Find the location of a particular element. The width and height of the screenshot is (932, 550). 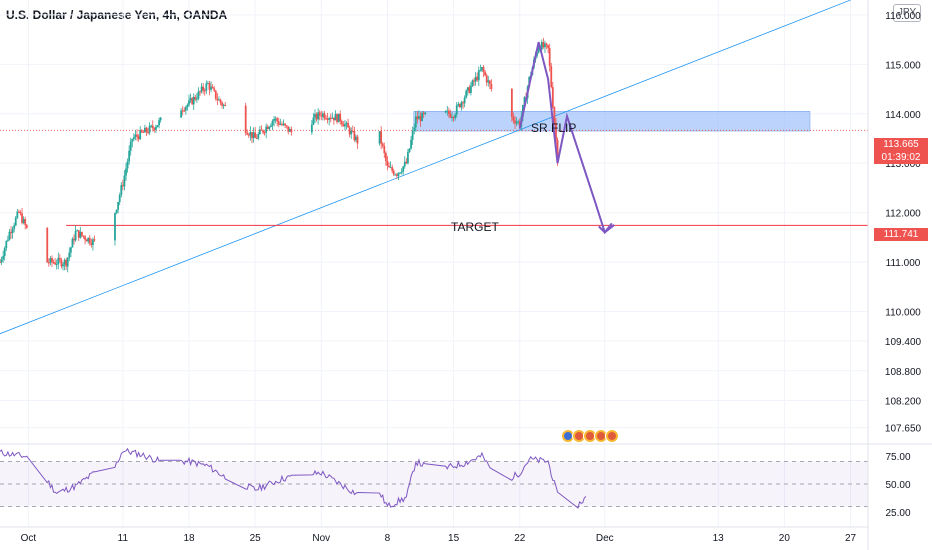

time-tick: 22 is located at coordinates (520, 538).